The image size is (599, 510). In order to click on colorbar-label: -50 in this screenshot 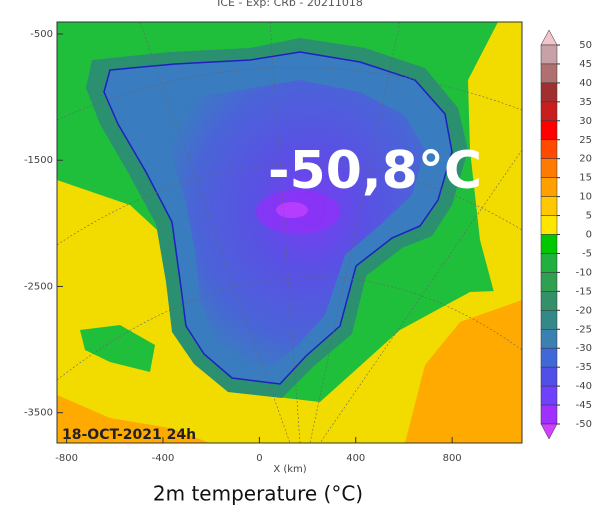, I will do `click(584, 424)`.